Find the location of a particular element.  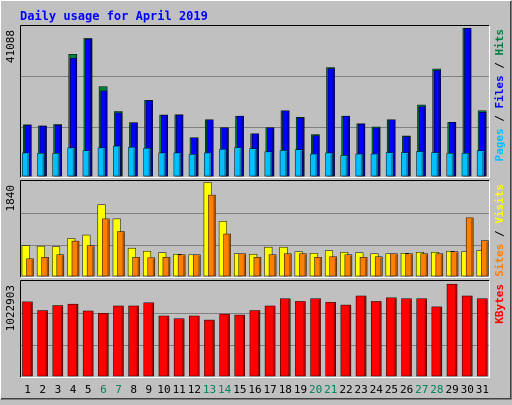

sites-bar-day-16-shade is located at coordinates (259, 267).